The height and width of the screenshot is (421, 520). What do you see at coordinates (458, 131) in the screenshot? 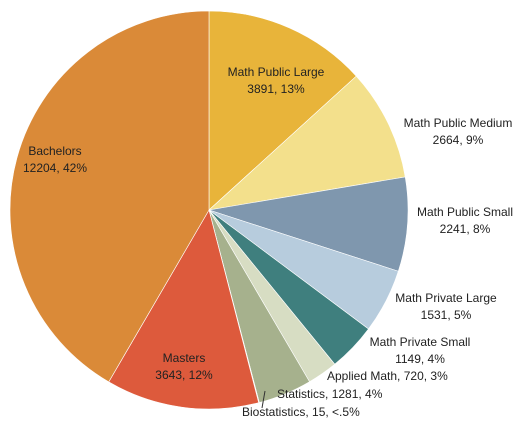
I see `slice-label-math-public-medium: Math Public Medium 2664, 9%` at bounding box center [458, 131].